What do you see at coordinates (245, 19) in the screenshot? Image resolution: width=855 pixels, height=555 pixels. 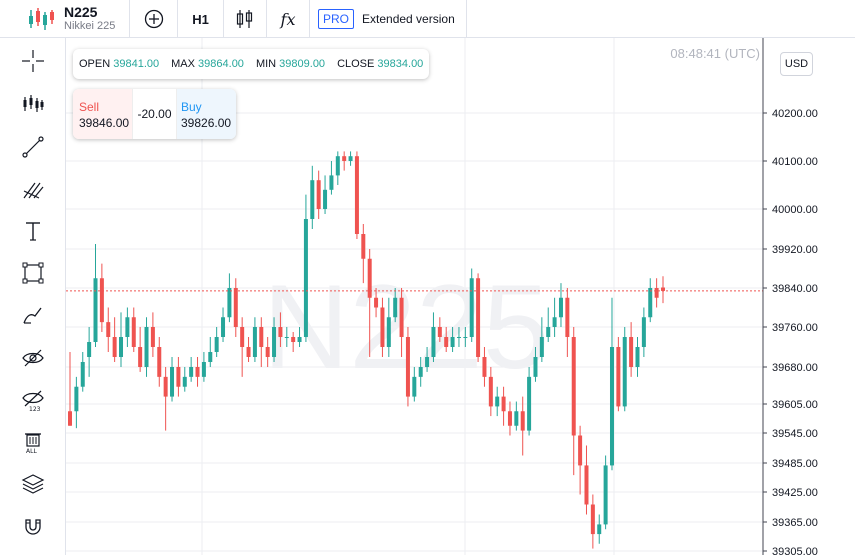 I see `chart-type-button` at bounding box center [245, 19].